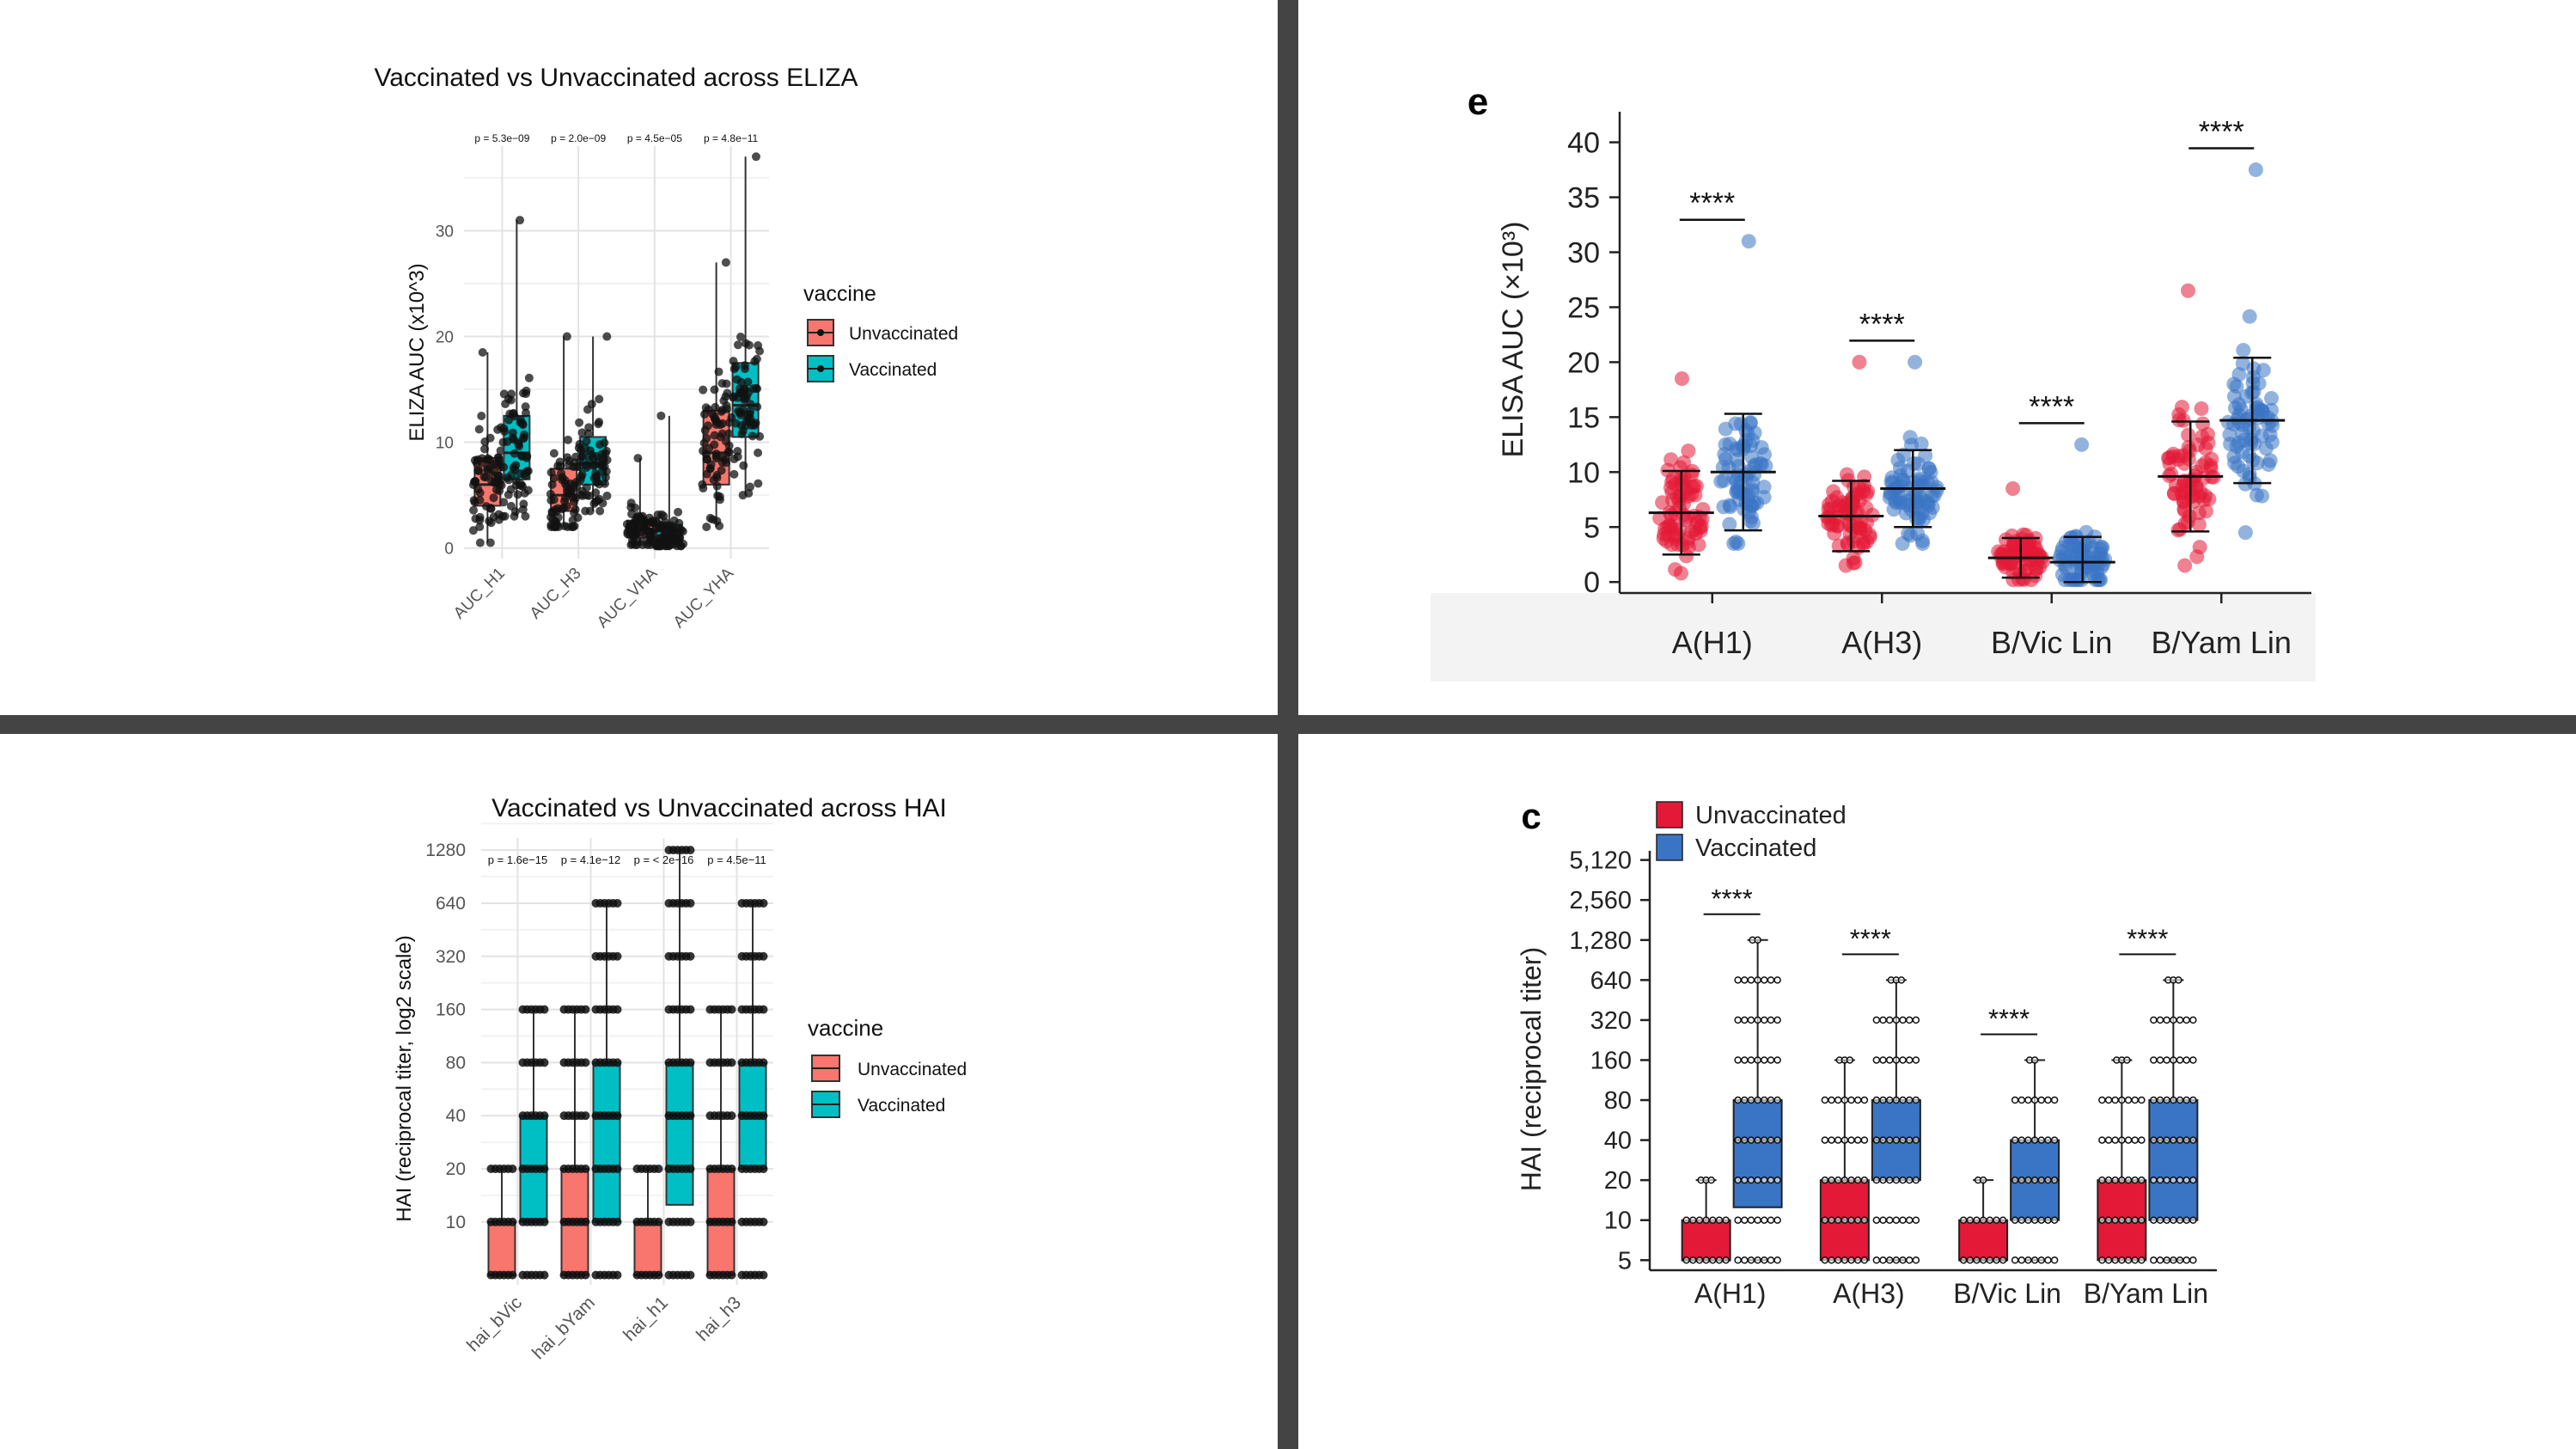 The height and width of the screenshot is (1449, 2576). What do you see at coordinates (1618, 1181) in the screenshot?
I see `y-tick-label: 20` at bounding box center [1618, 1181].